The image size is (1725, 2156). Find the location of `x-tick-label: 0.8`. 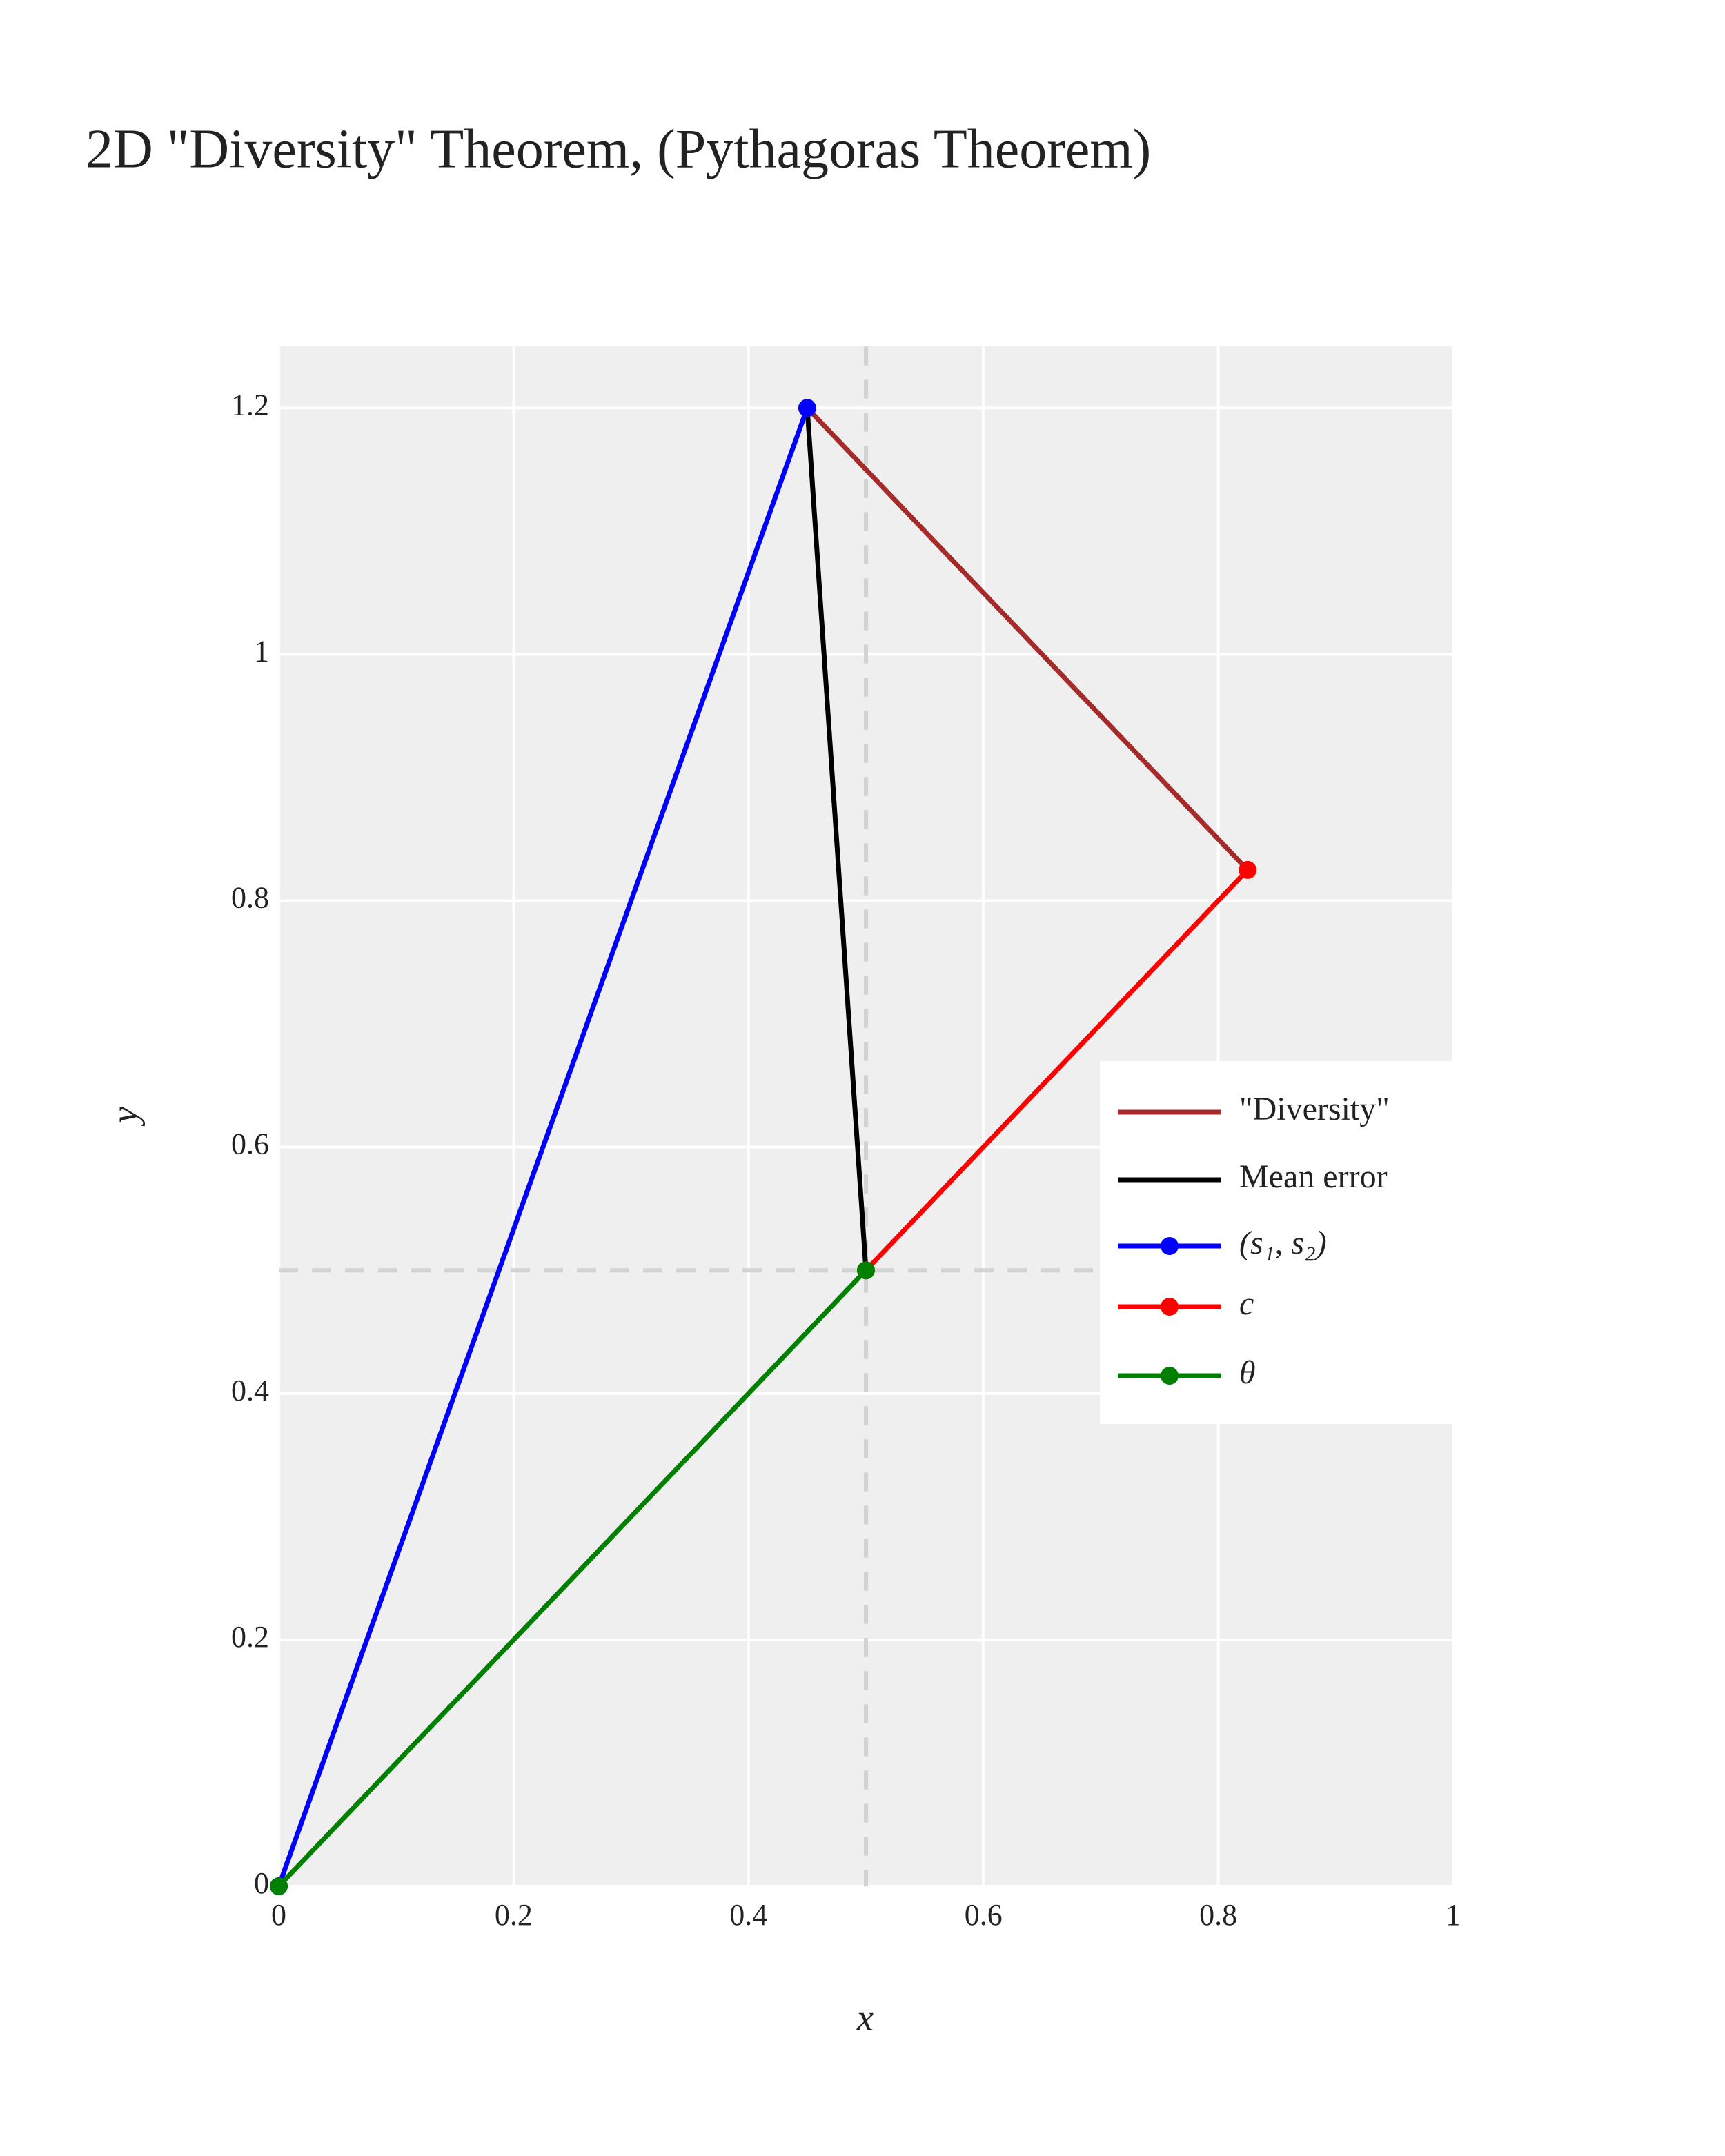

x-tick-label: 0.8 is located at coordinates (1218, 1915).